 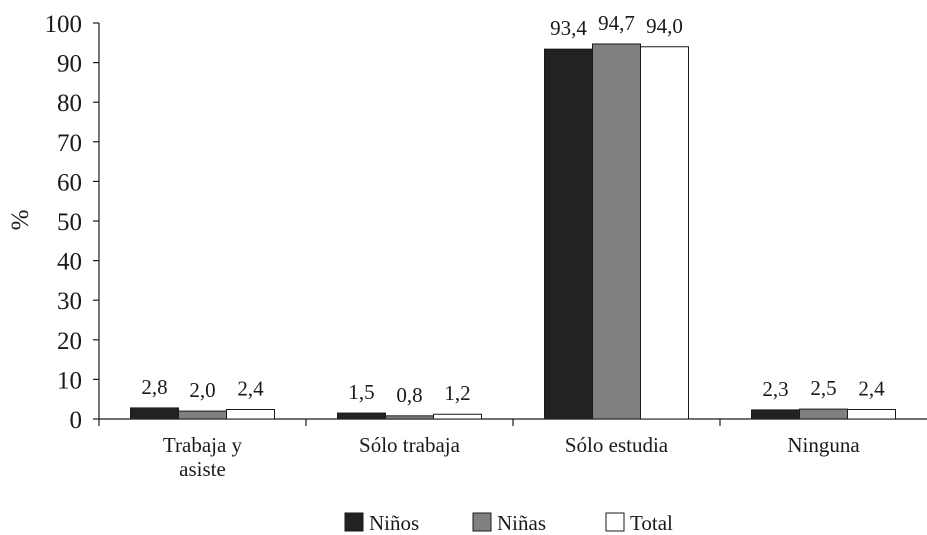 What do you see at coordinates (617, 445) in the screenshot?
I see `x-tick-label: Sólo estudia` at bounding box center [617, 445].